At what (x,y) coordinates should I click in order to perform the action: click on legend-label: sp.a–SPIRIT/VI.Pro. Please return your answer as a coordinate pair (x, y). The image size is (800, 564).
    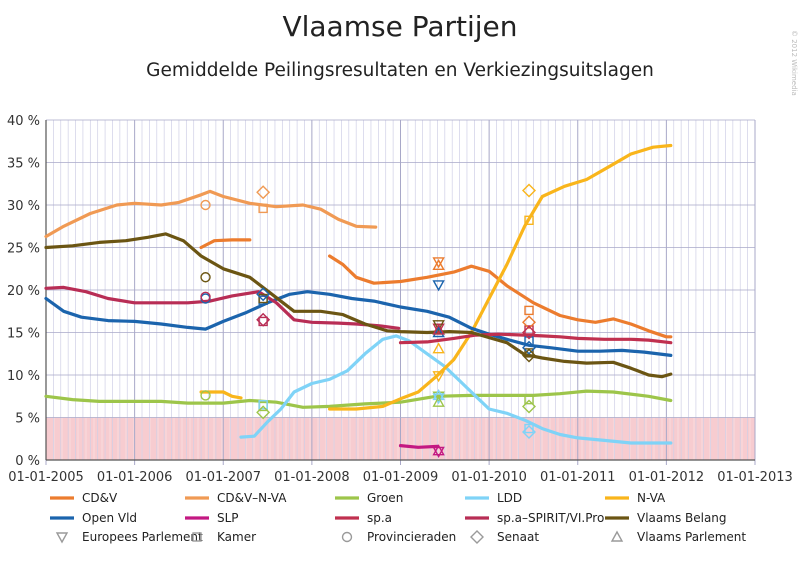
    Looking at the image, I should click on (550, 518).